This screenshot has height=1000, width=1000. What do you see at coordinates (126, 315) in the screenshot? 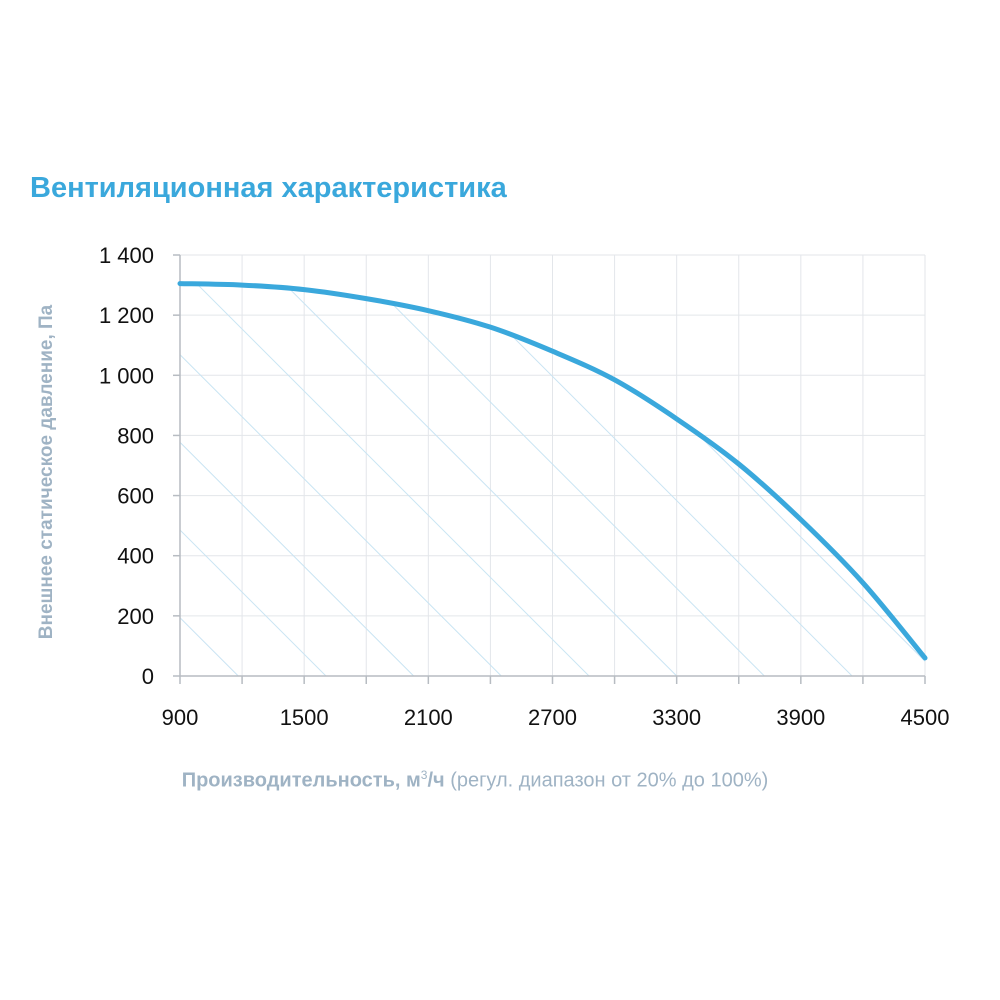
I see `y-tick-label: 1 200` at bounding box center [126, 315].